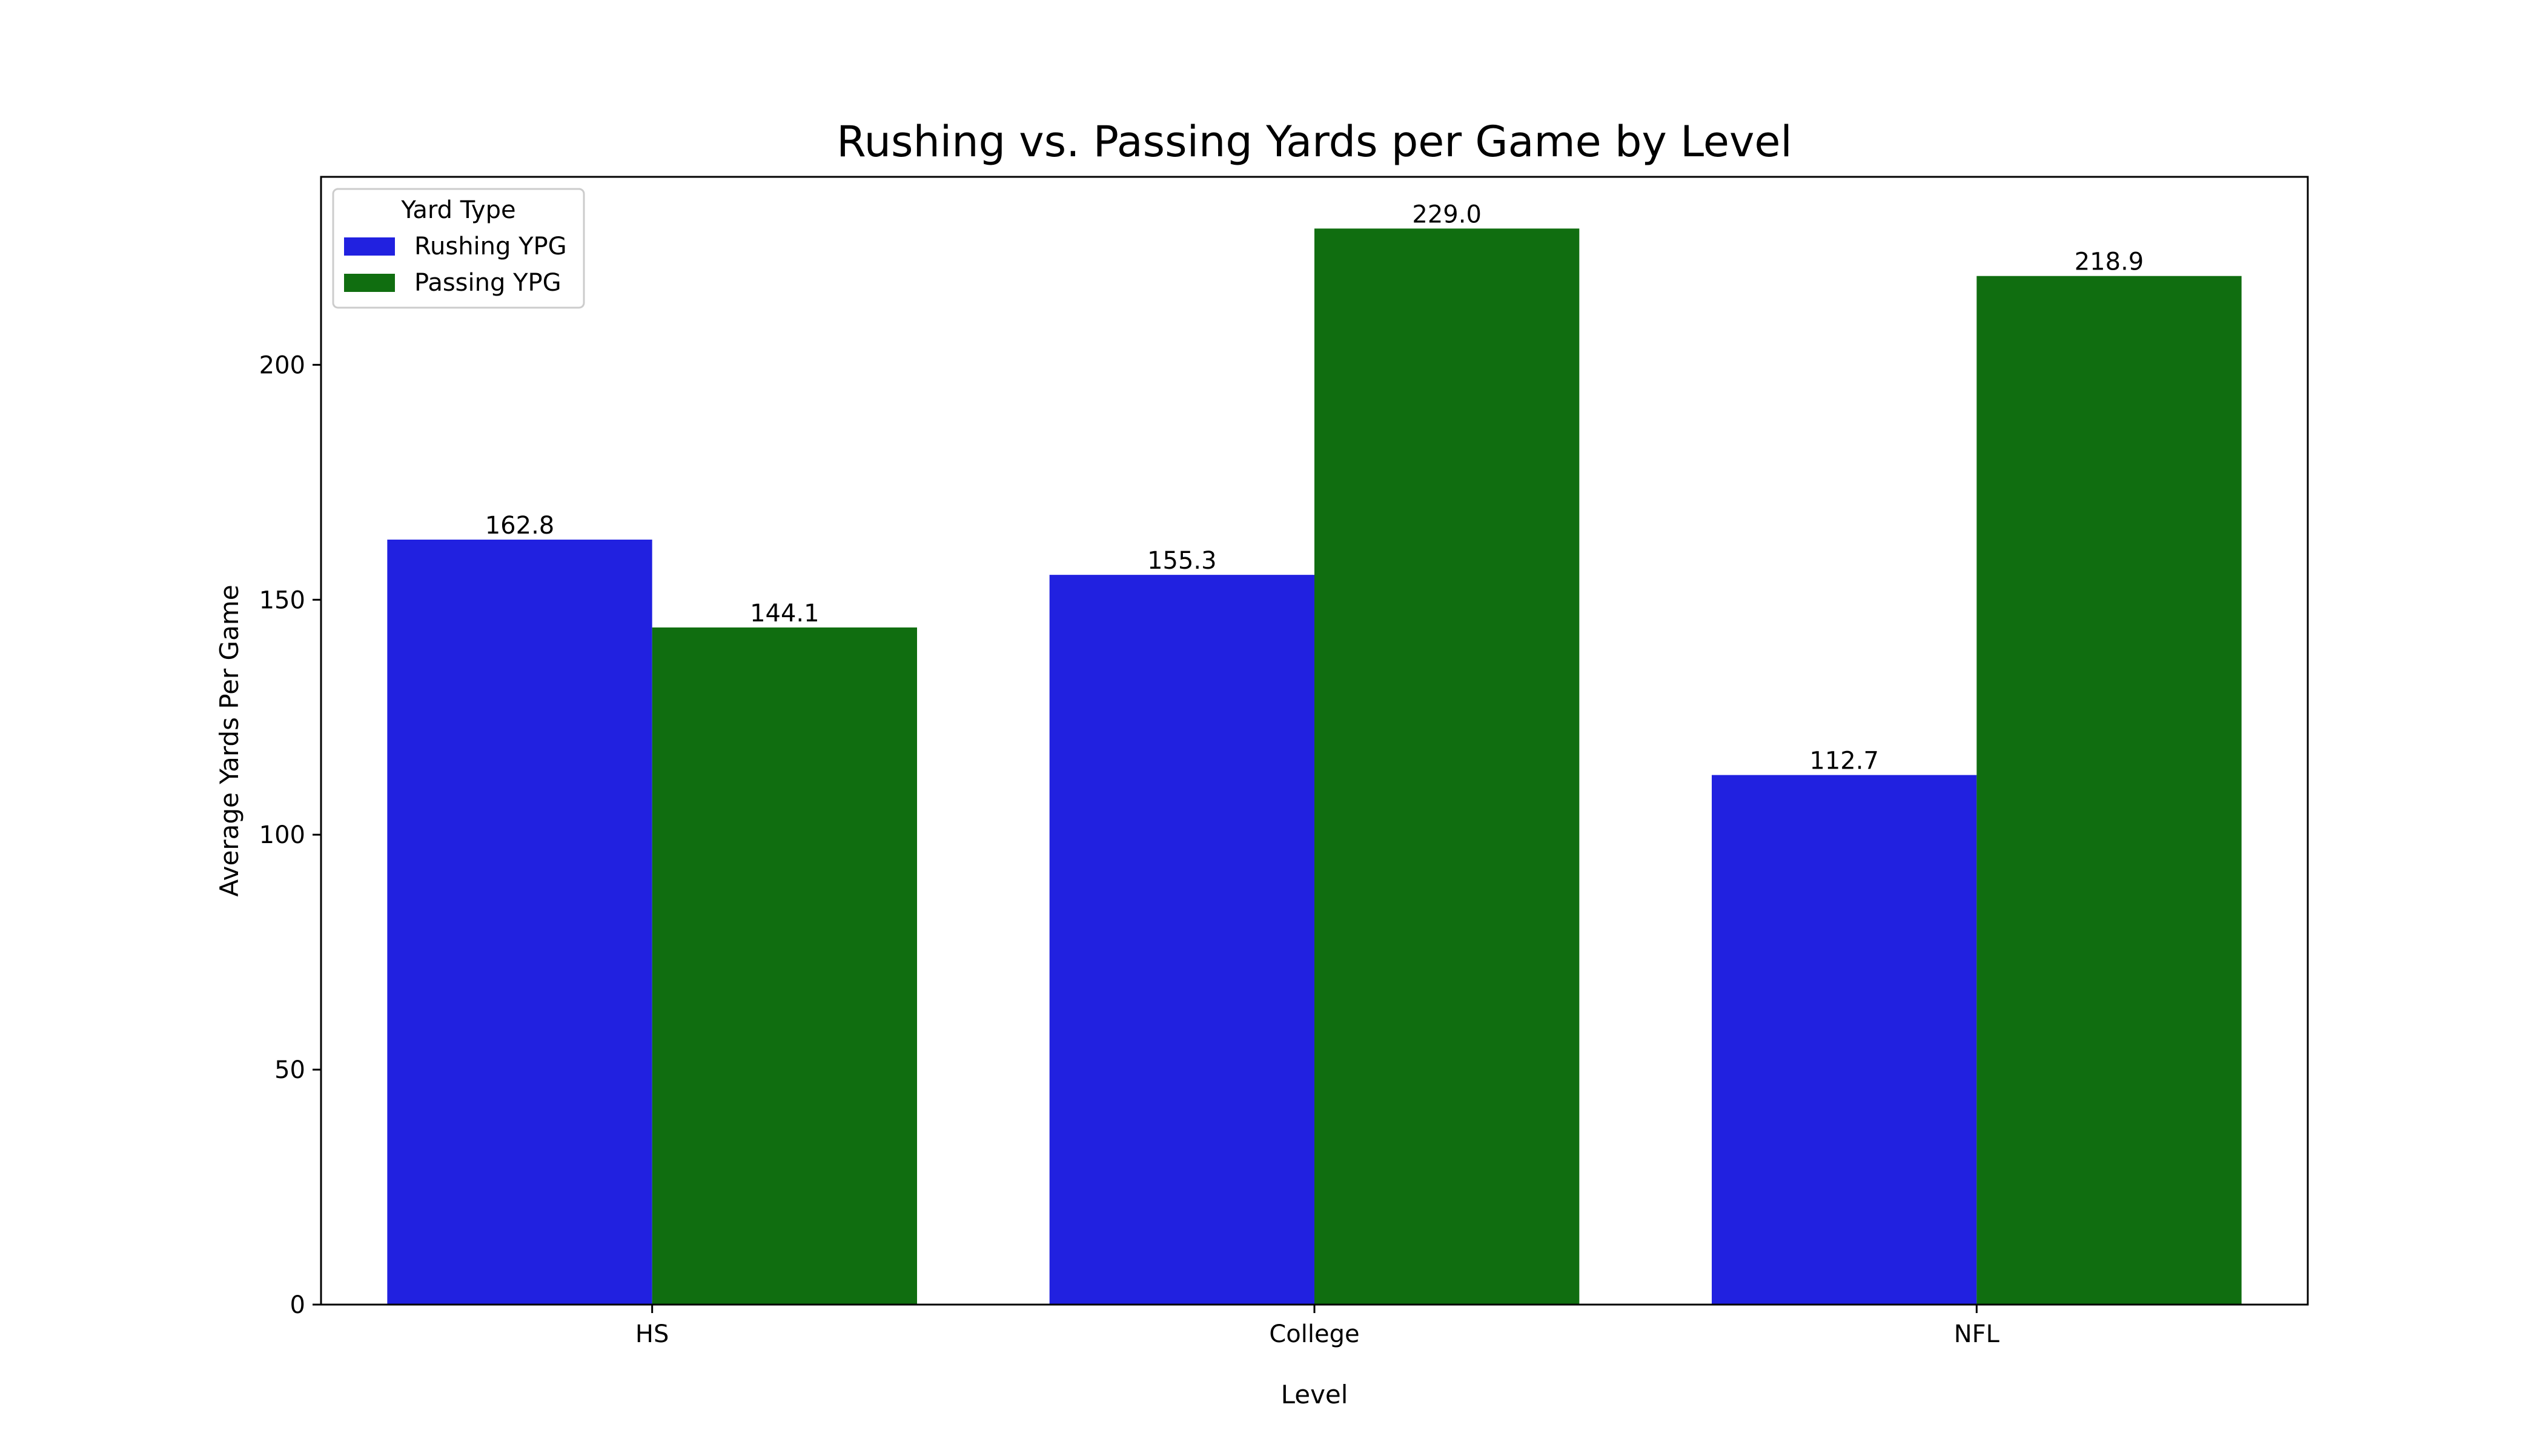 This screenshot has height=1456, width=2544. I want to click on x-tick-label: College, so click(1314, 1334).